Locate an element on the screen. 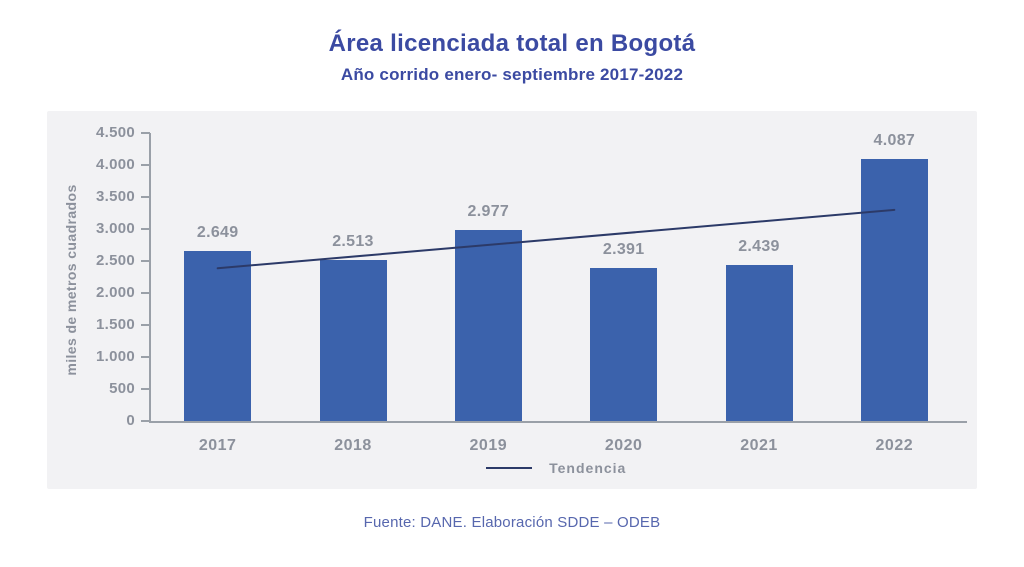  bar-2018 is located at coordinates (353, 340).